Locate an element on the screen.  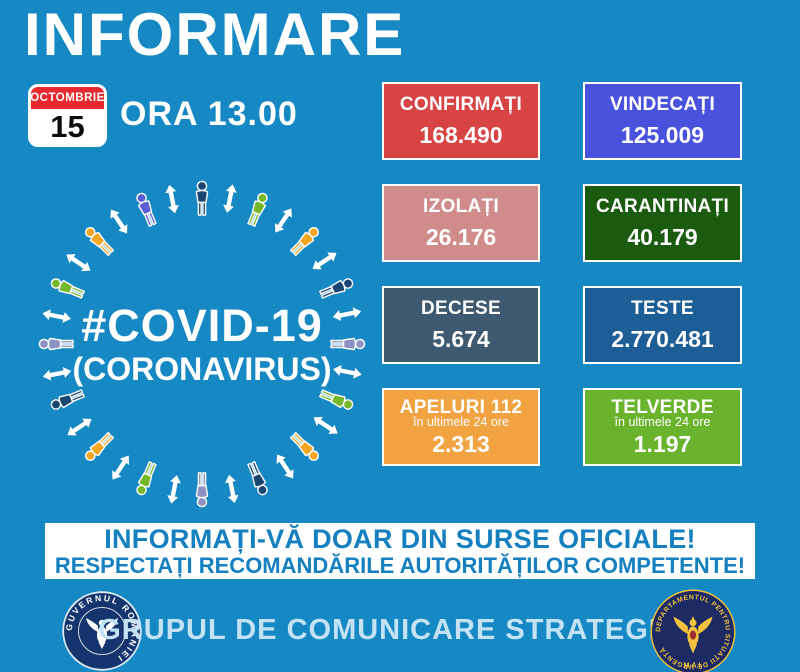
stat-label: TESTE is located at coordinates (662, 309).